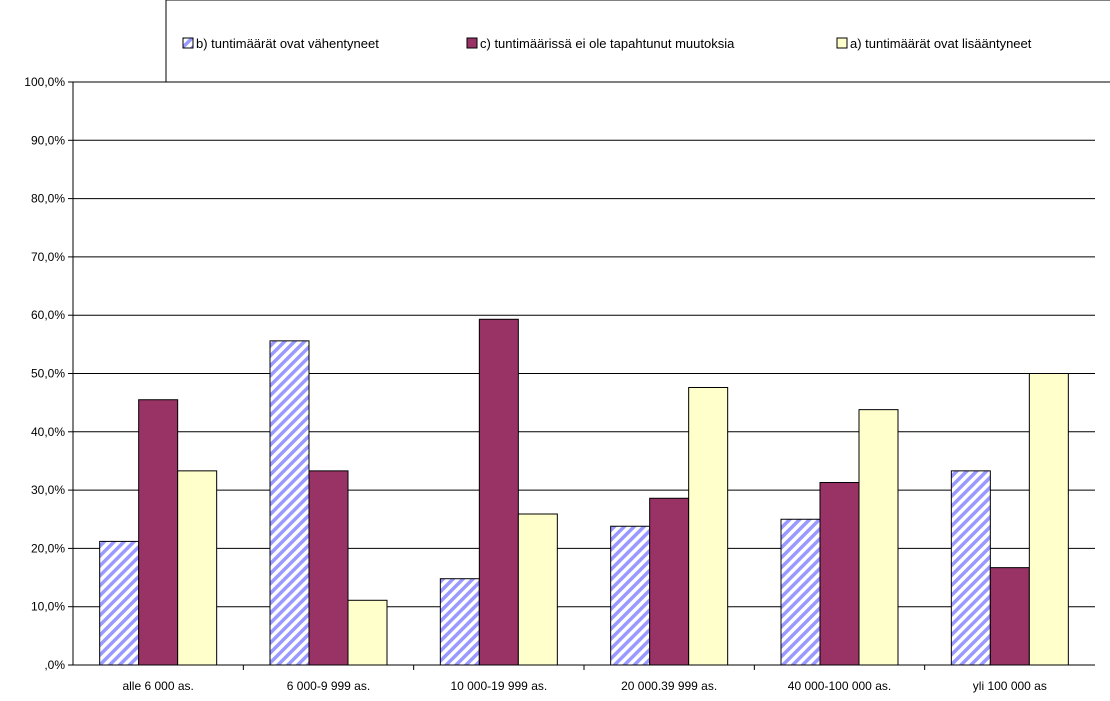 The image size is (1110, 701). What do you see at coordinates (1010, 686) in the screenshot?
I see `x-tick-label: yli 100 000 as` at bounding box center [1010, 686].